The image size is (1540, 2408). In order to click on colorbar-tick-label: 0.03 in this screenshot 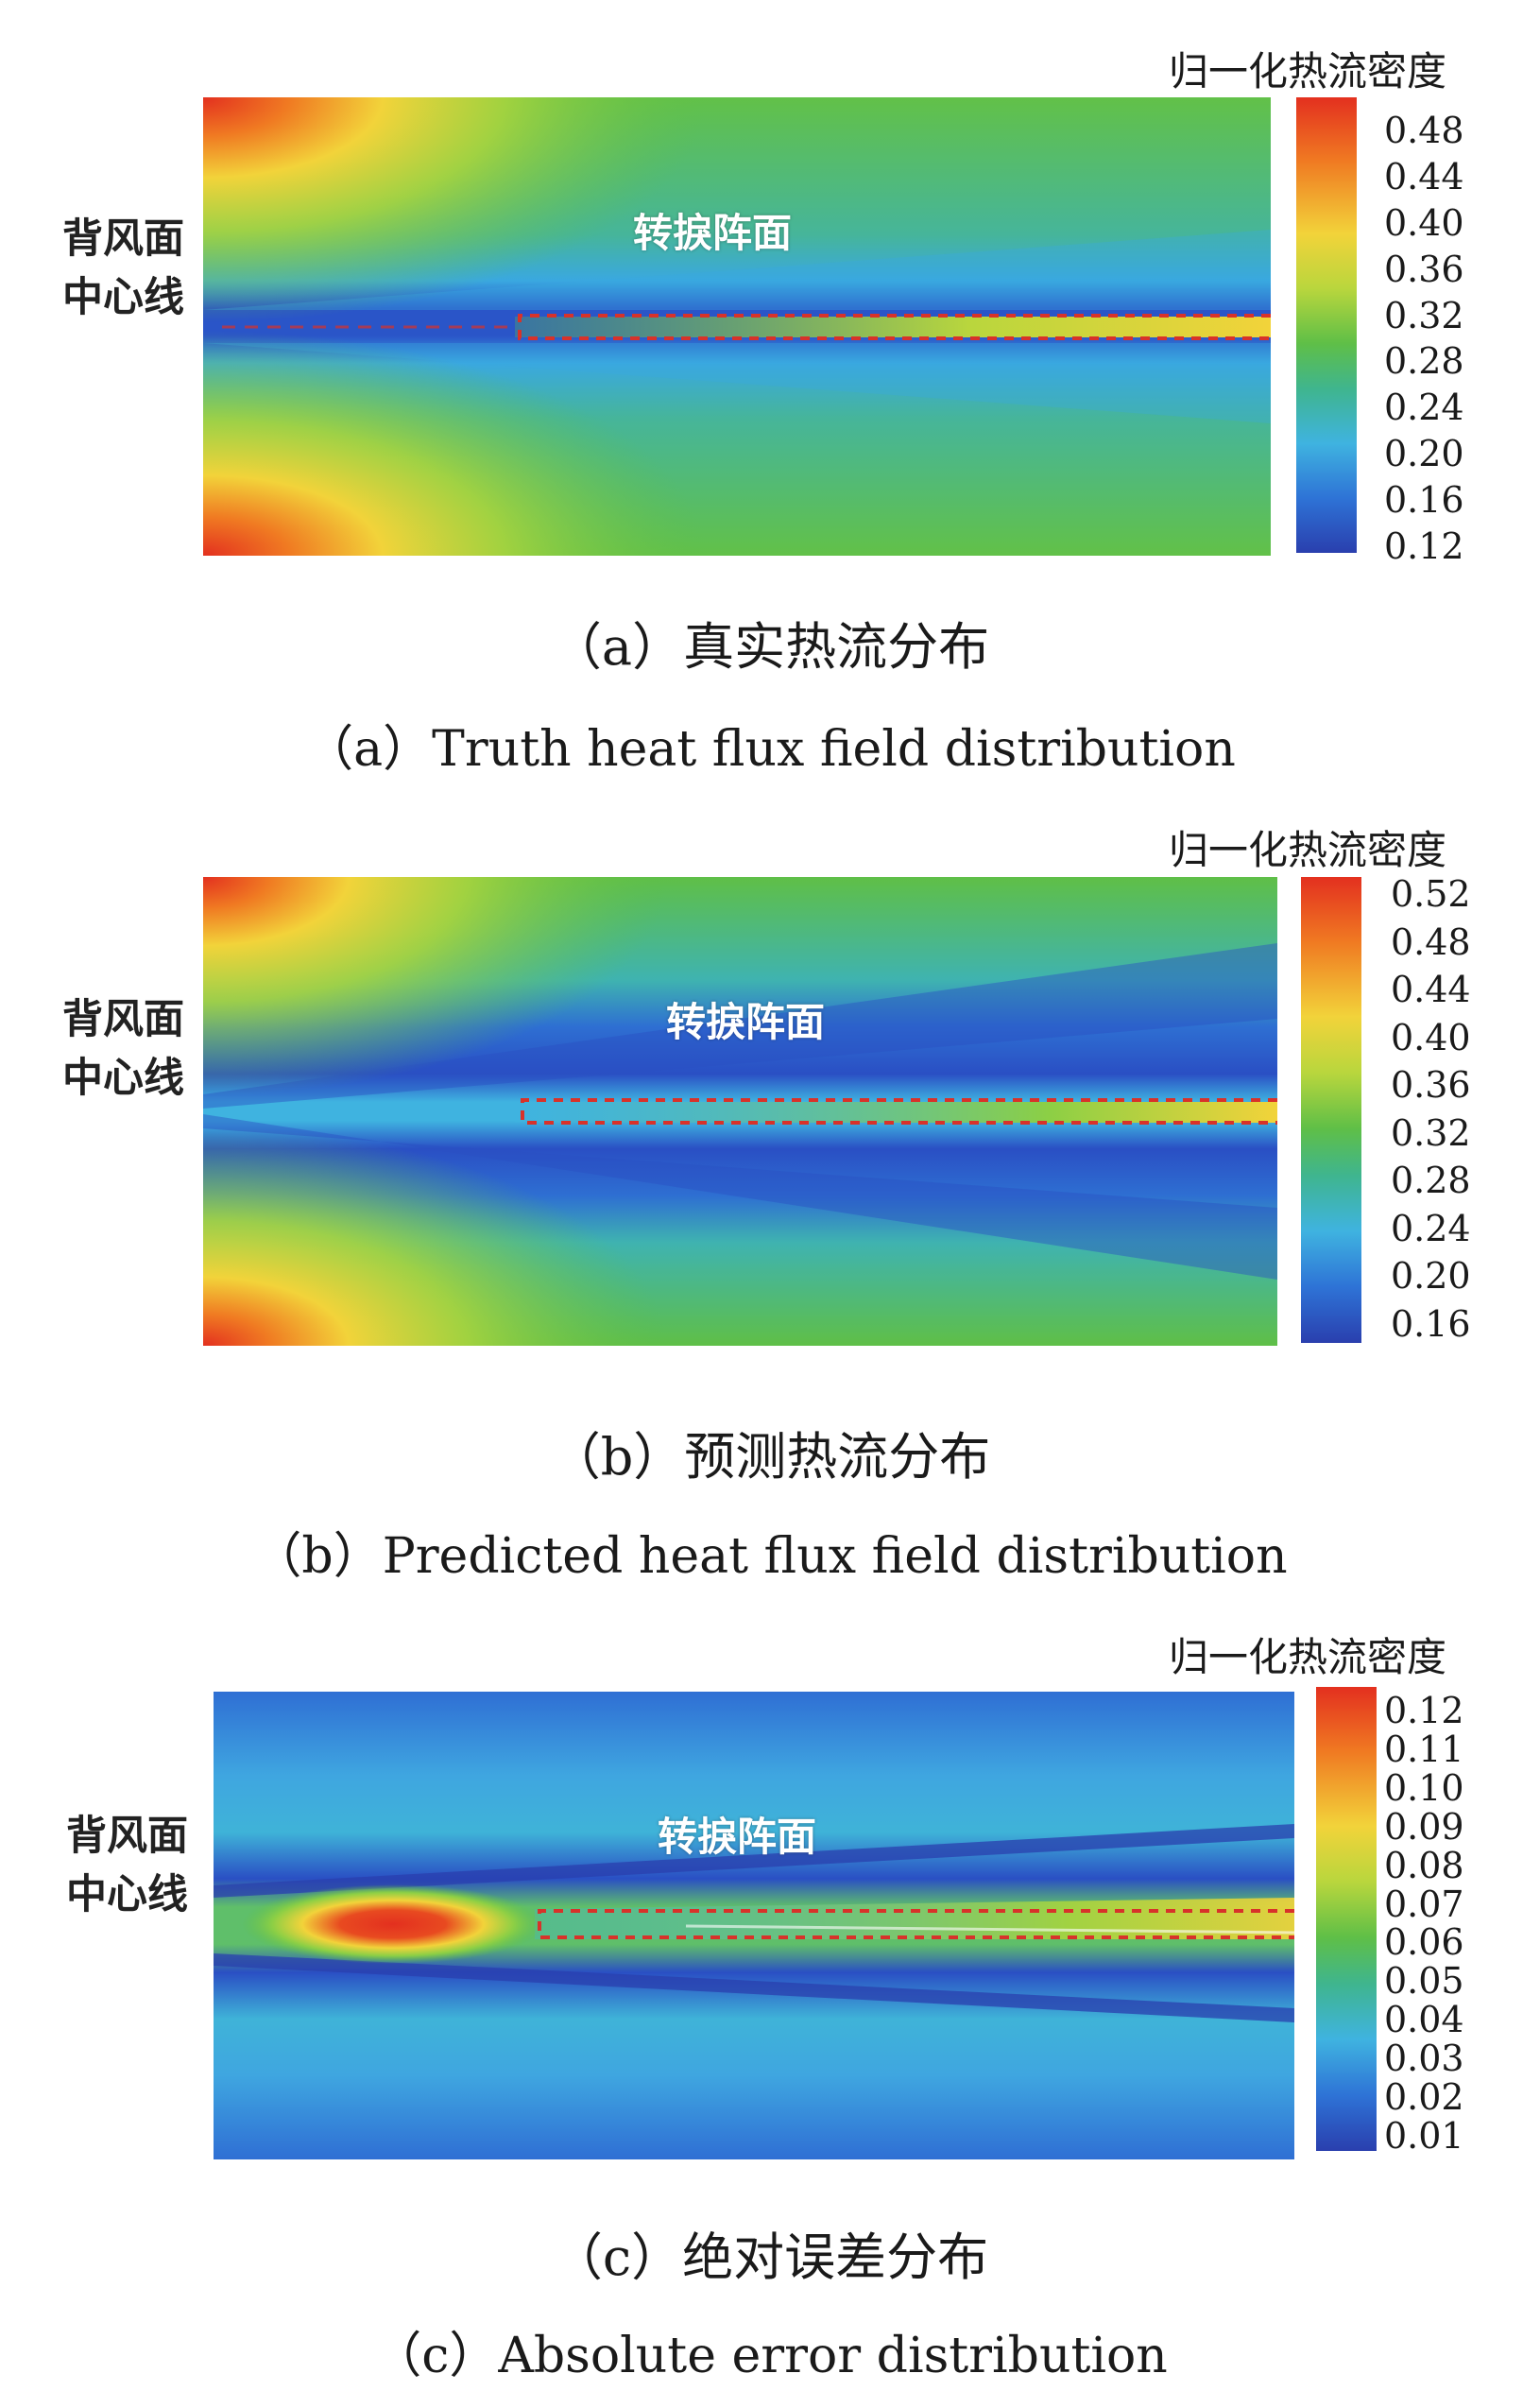, I will do `click(1424, 2059)`.